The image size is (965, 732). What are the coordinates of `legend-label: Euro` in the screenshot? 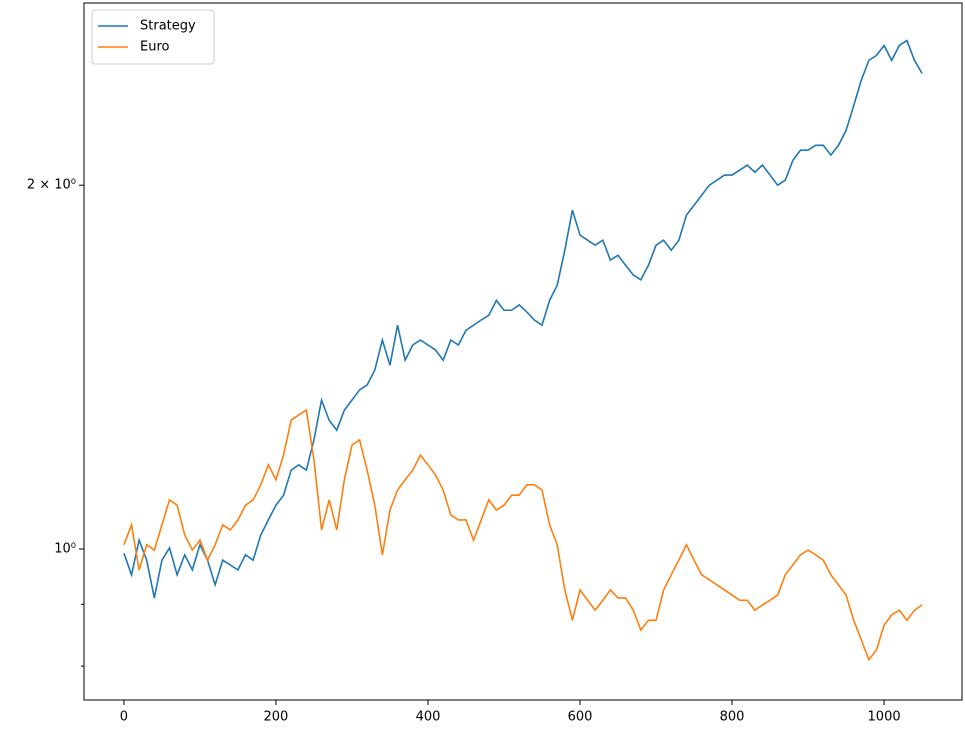 It's located at (155, 47).